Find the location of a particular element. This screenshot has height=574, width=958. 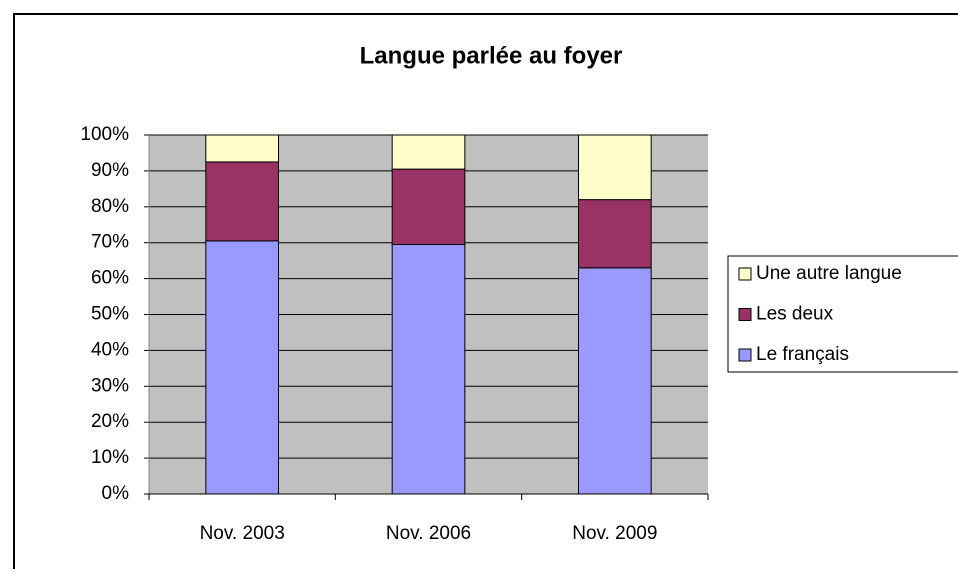

y-tick-label: 50% is located at coordinates (110, 314).